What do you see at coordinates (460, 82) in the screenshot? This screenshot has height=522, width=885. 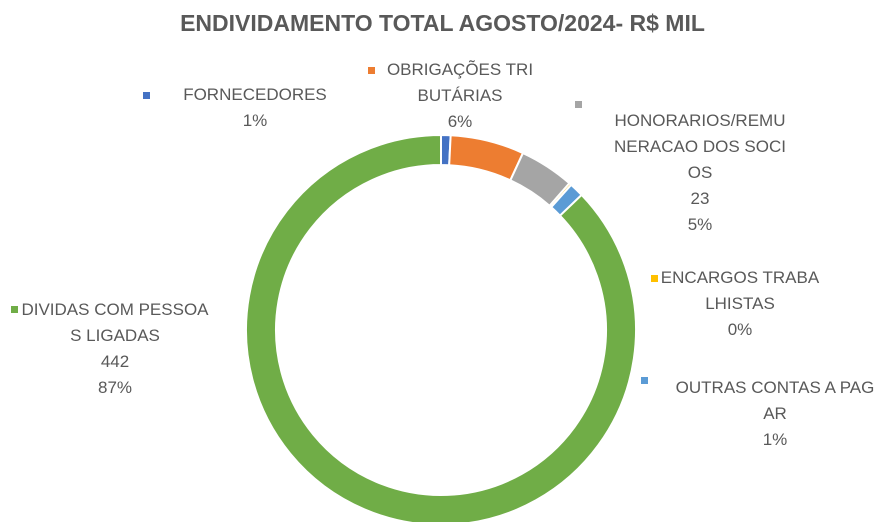 I see `category-label: OBRIGAÇÕES TRIBUTÁRIAS` at bounding box center [460, 82].